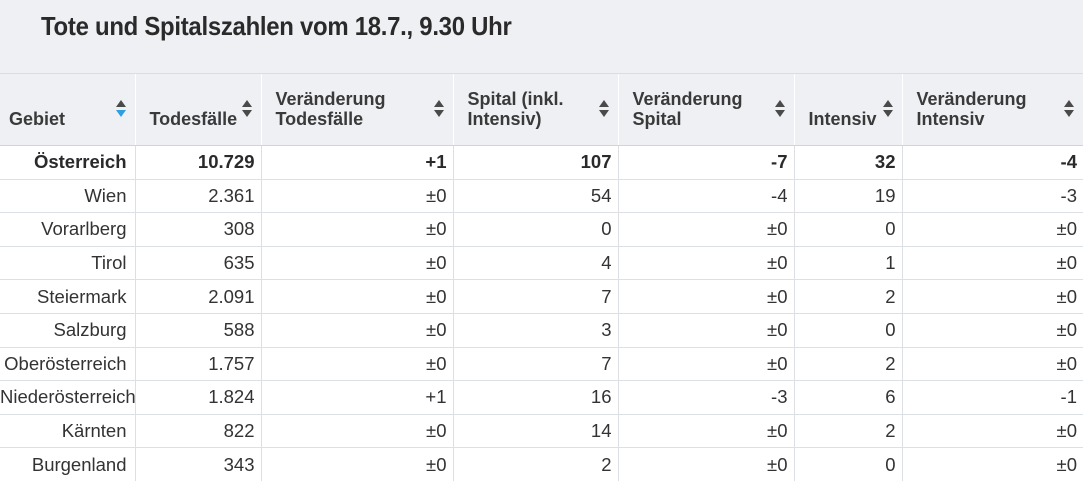 Image resolution: width=1083 pixels, height=481 pixels. I want to click on column-header-label: Veränderung Intensiv, so click(971, 109).